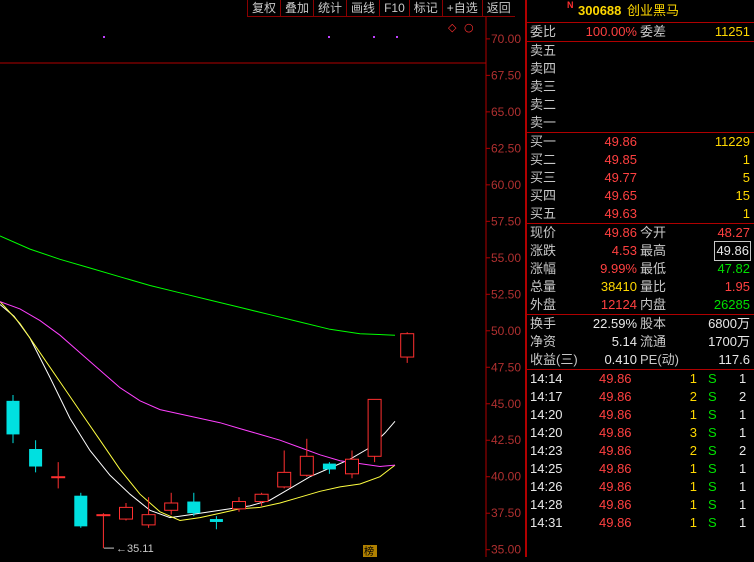 The image size is (754, 562). Describe the element at coordinates (653, 10) in the screenshot. I see `stock-name: 创业黑马` at that location.